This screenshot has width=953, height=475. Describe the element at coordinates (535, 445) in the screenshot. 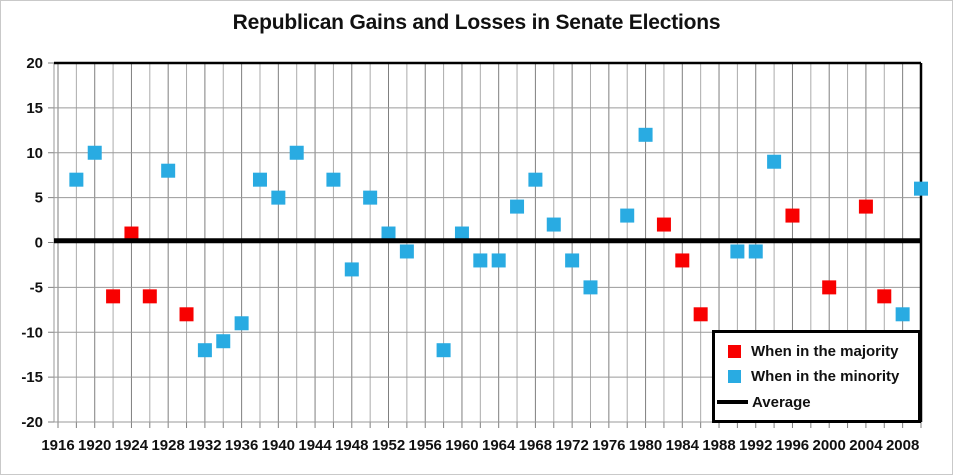

I see `x-axis-label: 1968` at that location.